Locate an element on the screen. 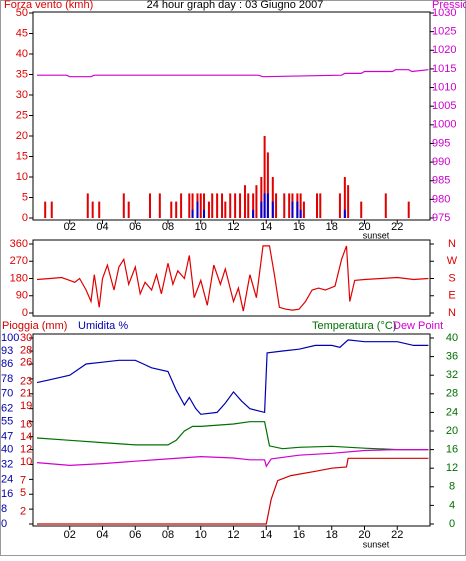  y2-tick-label: 40 is located at coordinates (452, 338).